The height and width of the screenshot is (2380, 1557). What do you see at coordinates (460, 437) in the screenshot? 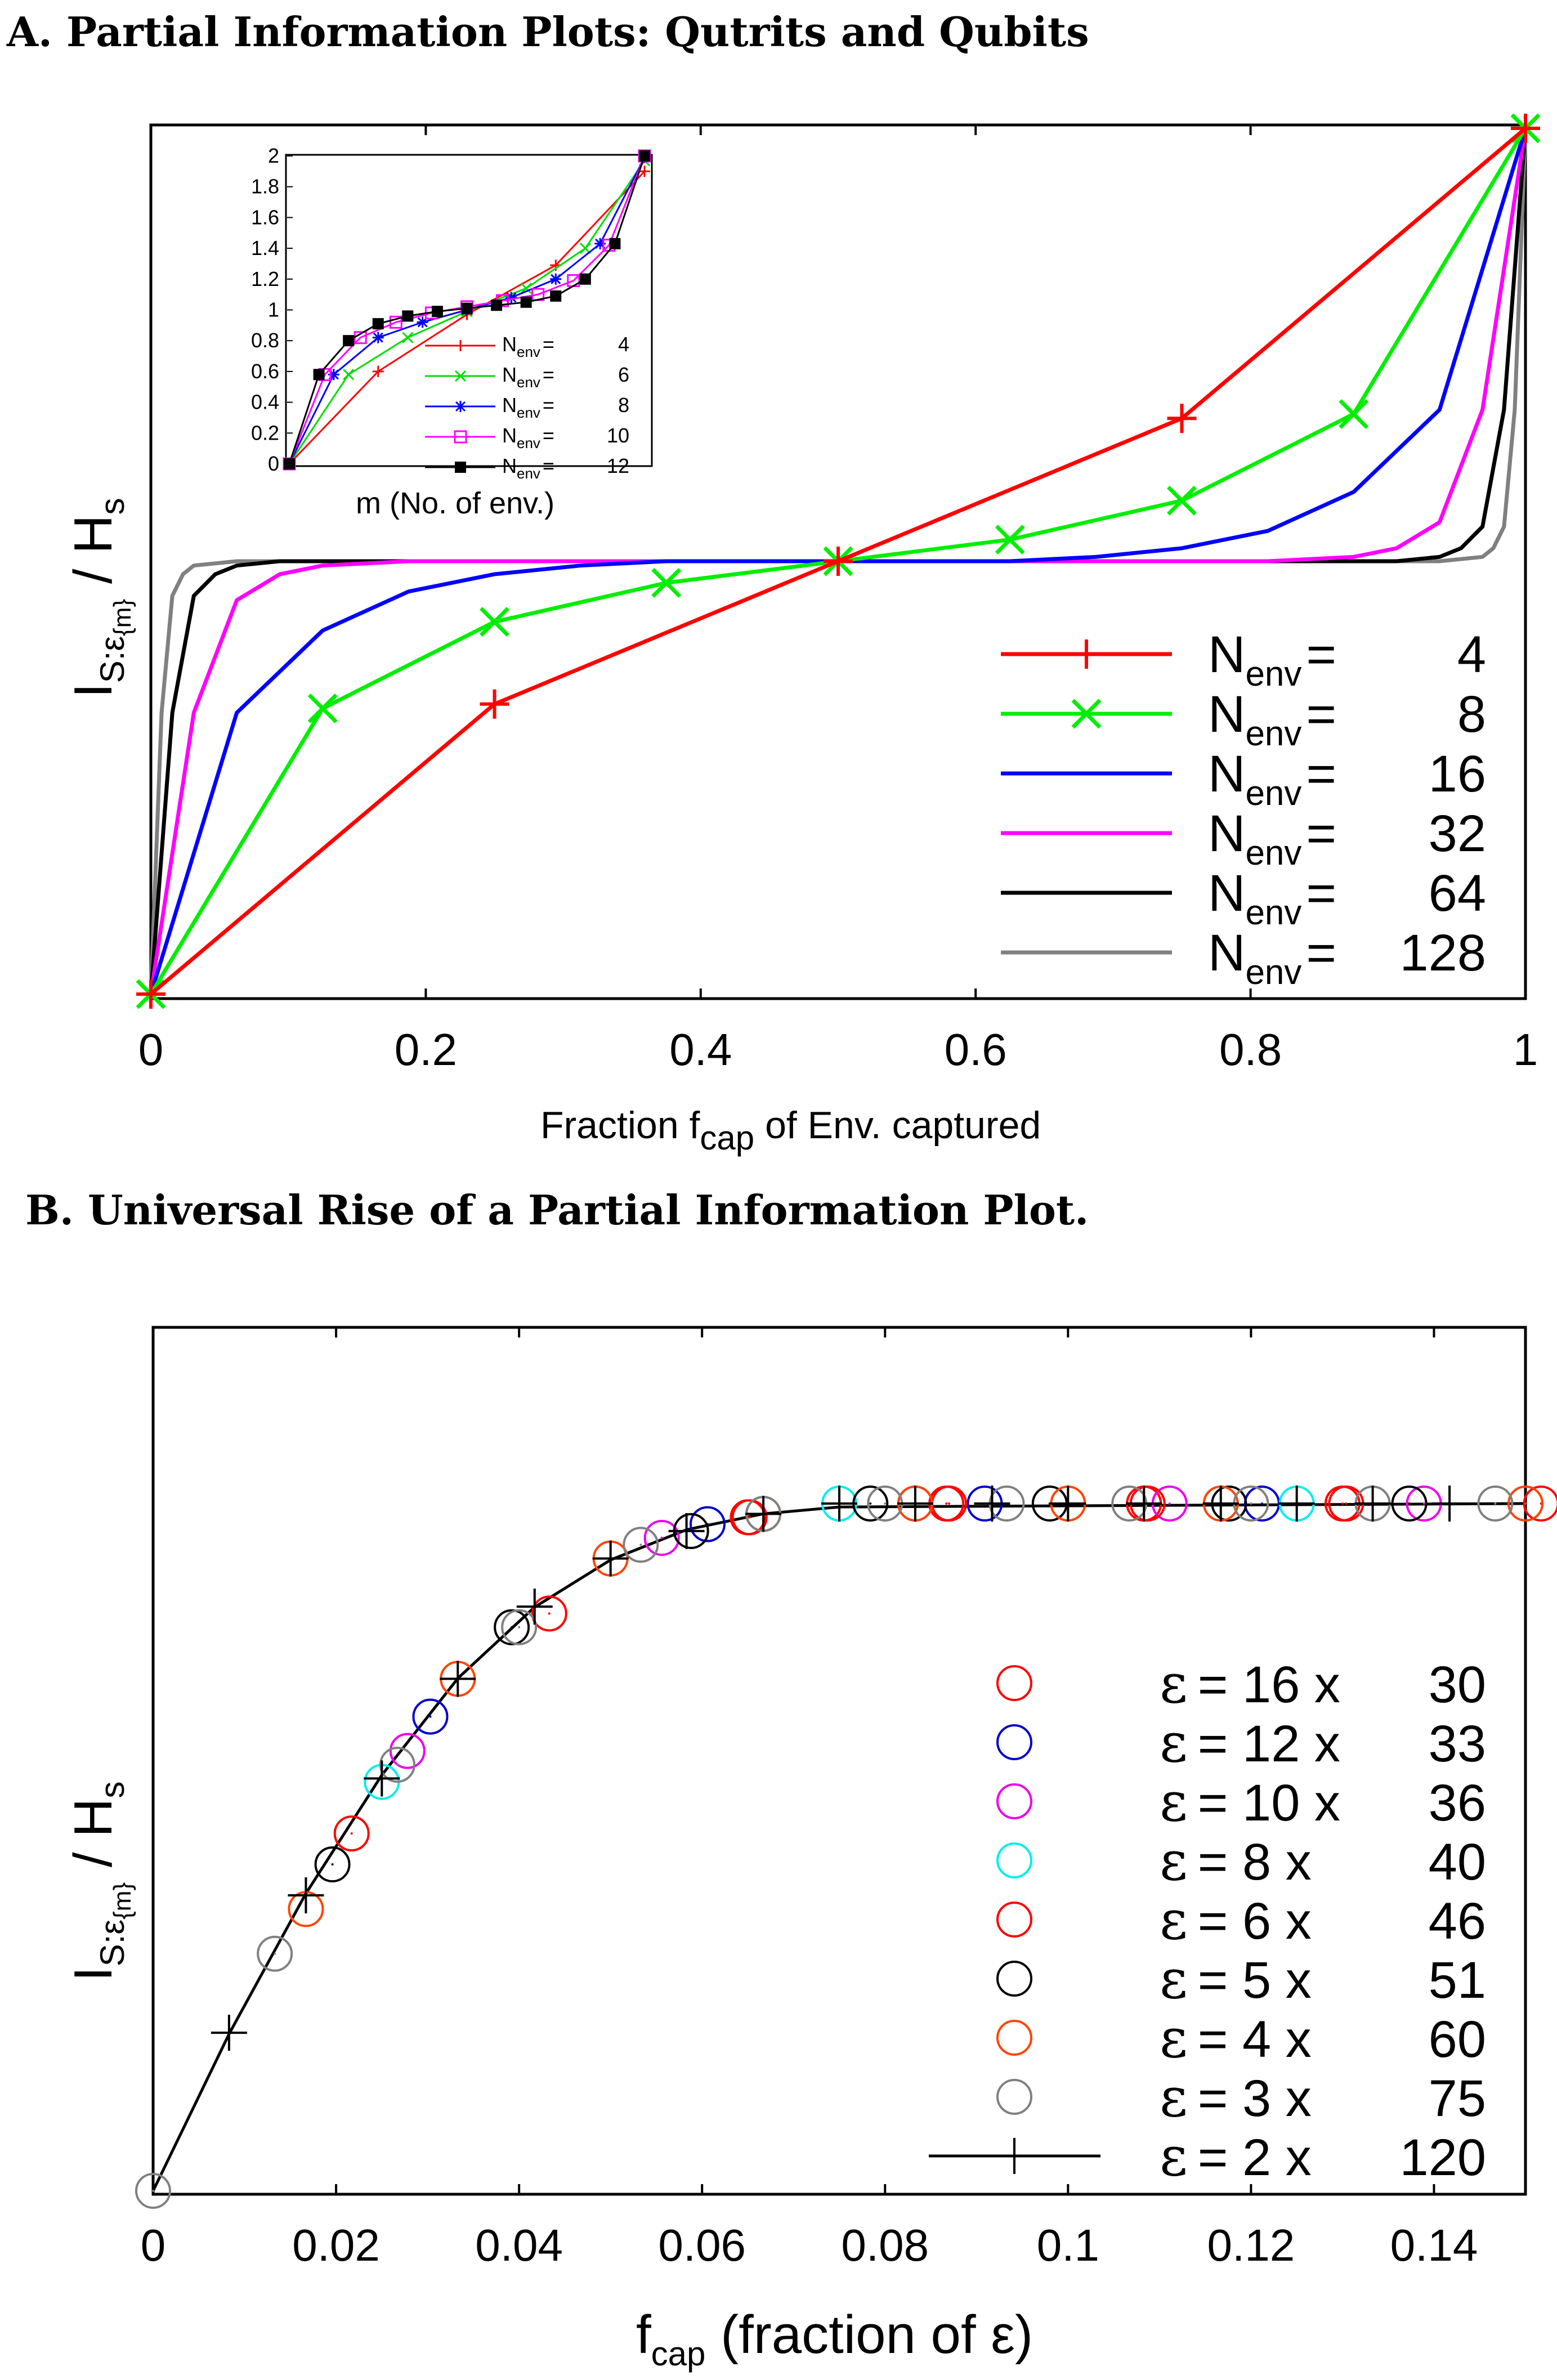
I see `inset-legend-marker` at bounding box center [460, 437].